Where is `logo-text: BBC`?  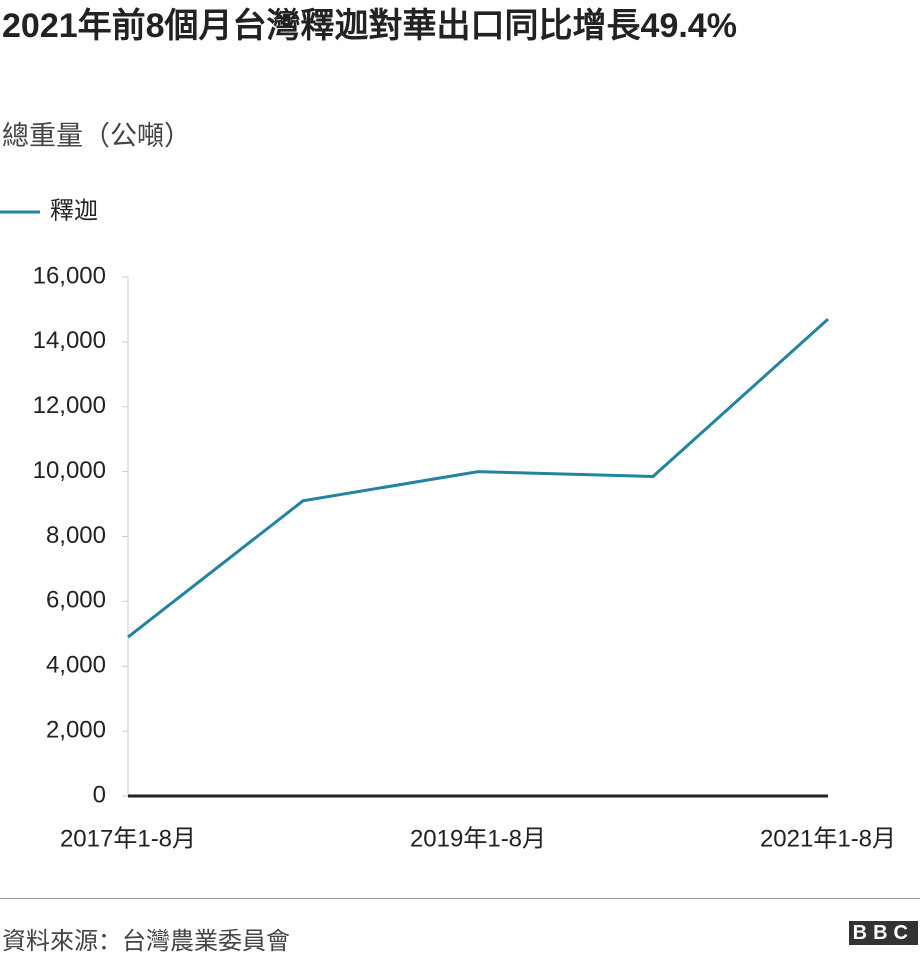 logo-text: BBC is located at coordinates (883, 933).